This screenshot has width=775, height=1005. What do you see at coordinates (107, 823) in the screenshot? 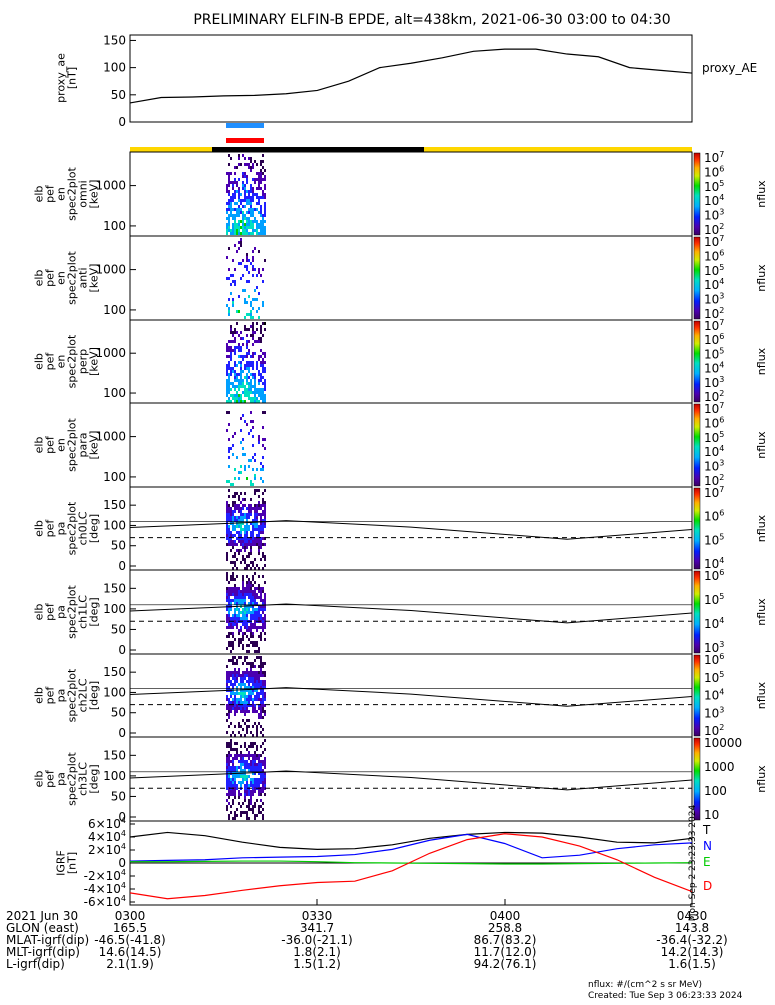
I see `igrf-ytick-label: 6×104` at bounding box center [107, 823].